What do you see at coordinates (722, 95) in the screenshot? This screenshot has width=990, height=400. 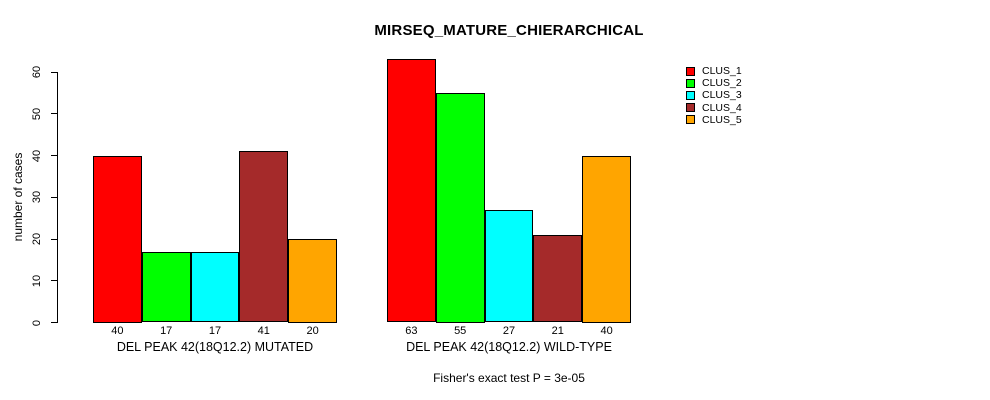 I see `legend-label: CLUS_3` at bounding box center [722, 95].